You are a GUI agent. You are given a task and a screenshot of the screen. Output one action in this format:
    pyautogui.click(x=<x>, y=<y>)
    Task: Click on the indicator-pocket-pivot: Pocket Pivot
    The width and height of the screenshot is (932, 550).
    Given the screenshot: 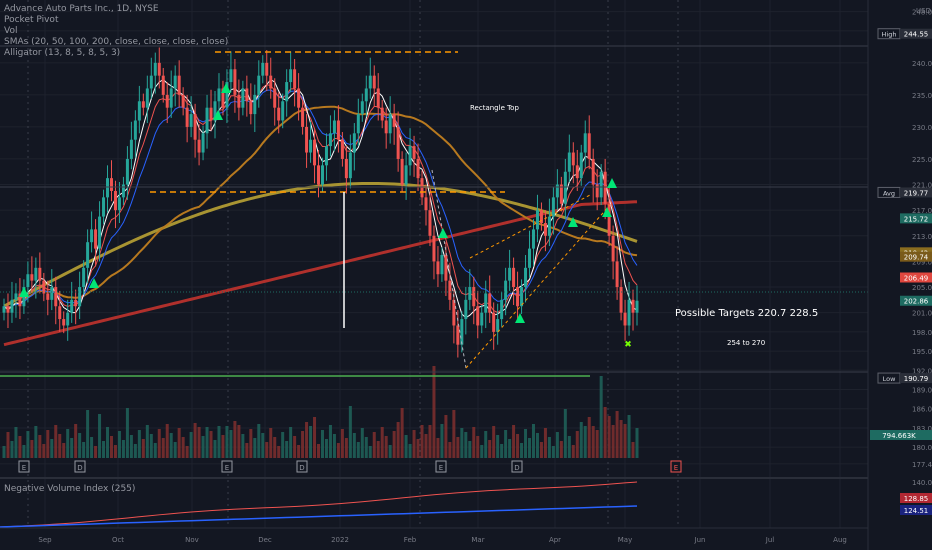 What is the action you would take?
    pyautogui.click(x=31, y=20)
    